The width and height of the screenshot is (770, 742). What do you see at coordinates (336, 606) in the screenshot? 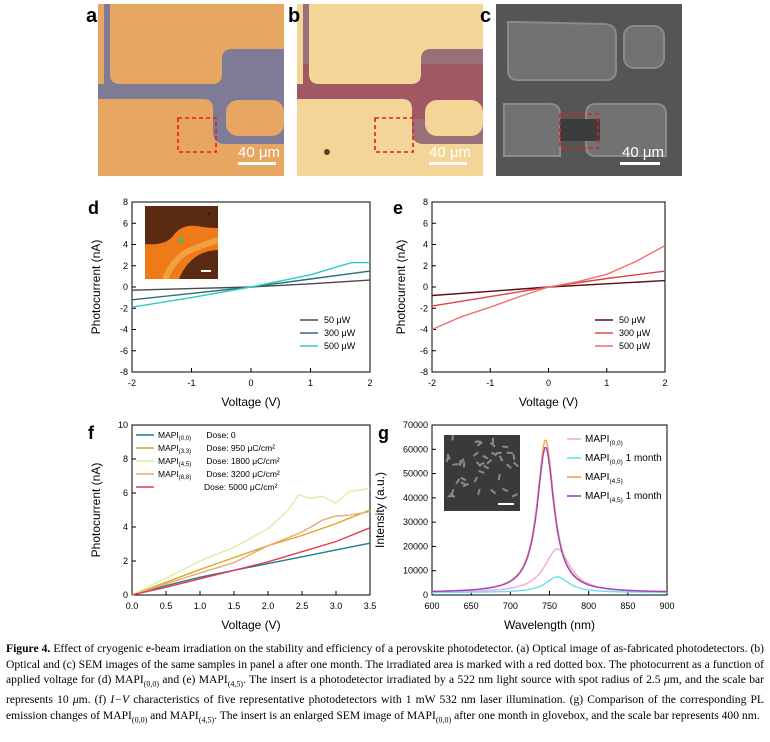
I see `x-tick-label: 3.0` at bounding box center [336, 606].